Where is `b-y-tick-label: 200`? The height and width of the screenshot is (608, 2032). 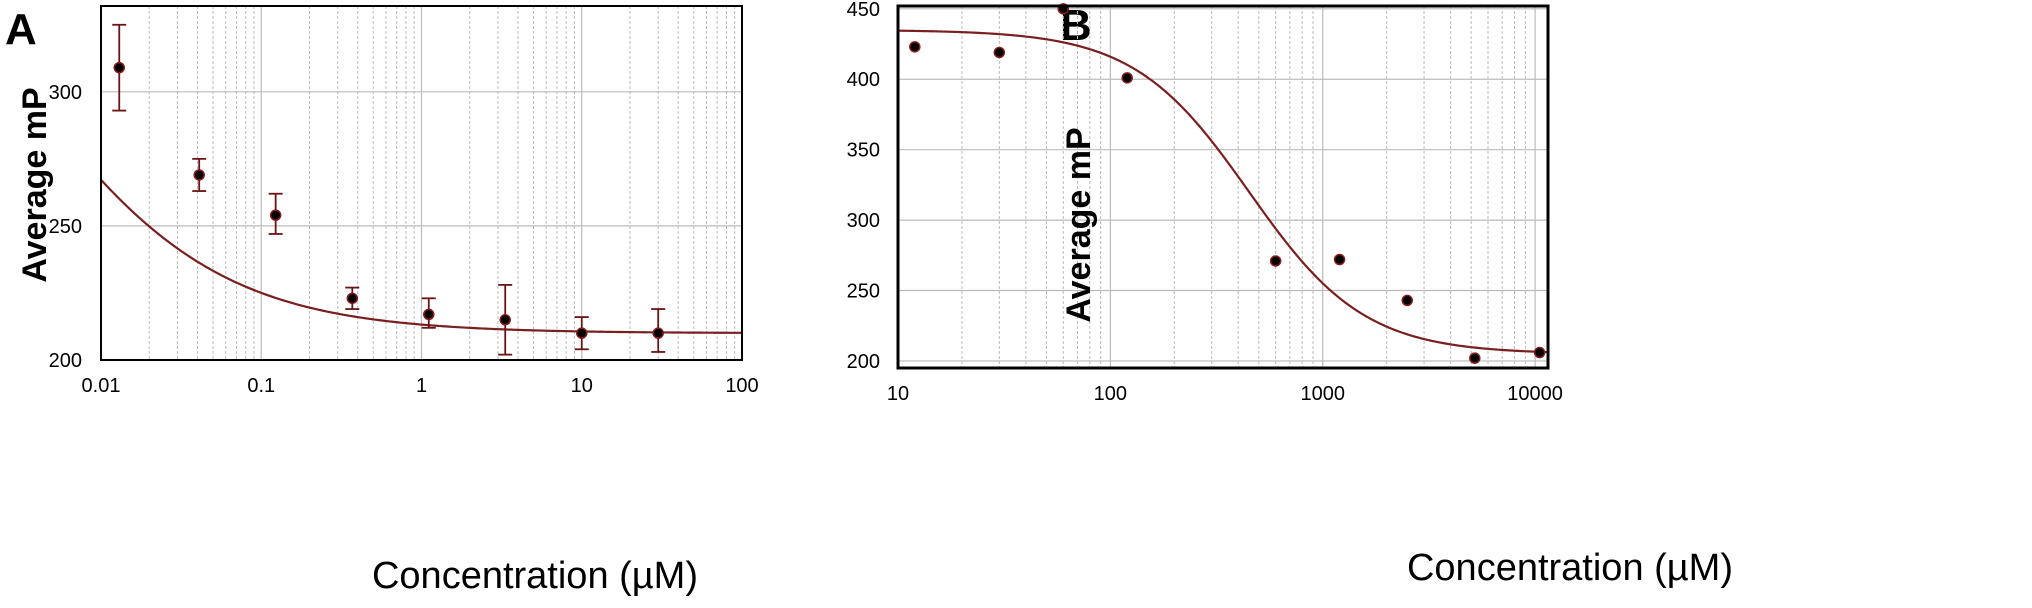
b-y-tick-label: 200 is located at coordinates (863, 362).